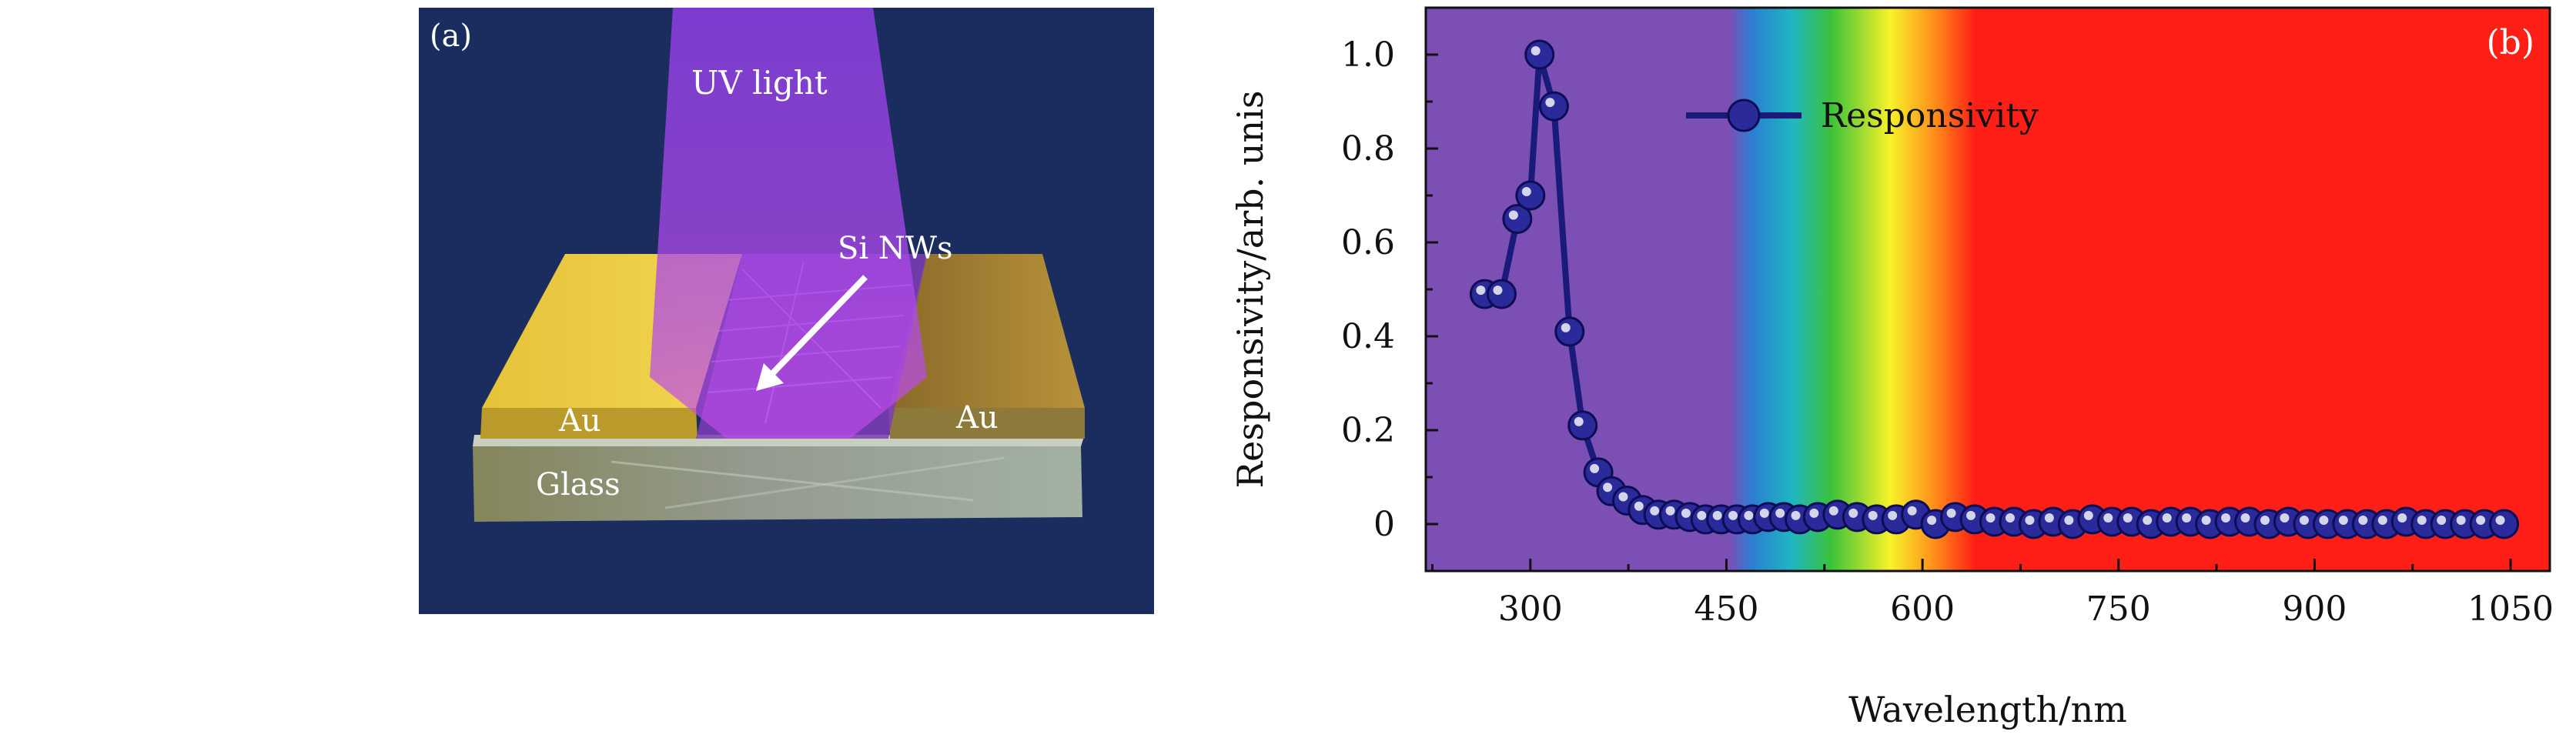 The width and height of the screenshot is (2576, 738). What do you see at coordinates (760, 83) in the screenshot?
I see `uv-light-label: UV light` at bounding box center [760, 83].